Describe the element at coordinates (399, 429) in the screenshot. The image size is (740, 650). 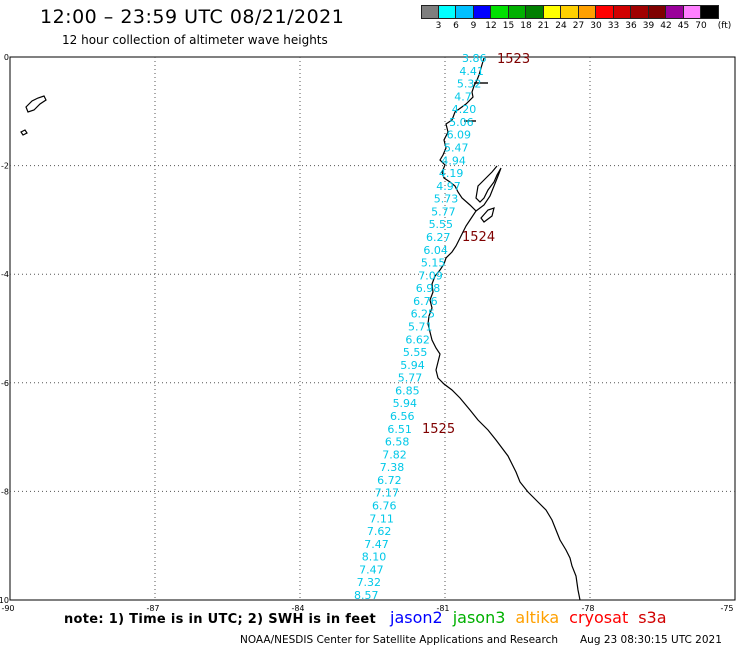
I see `wave-height-value: 6.51` at that location.